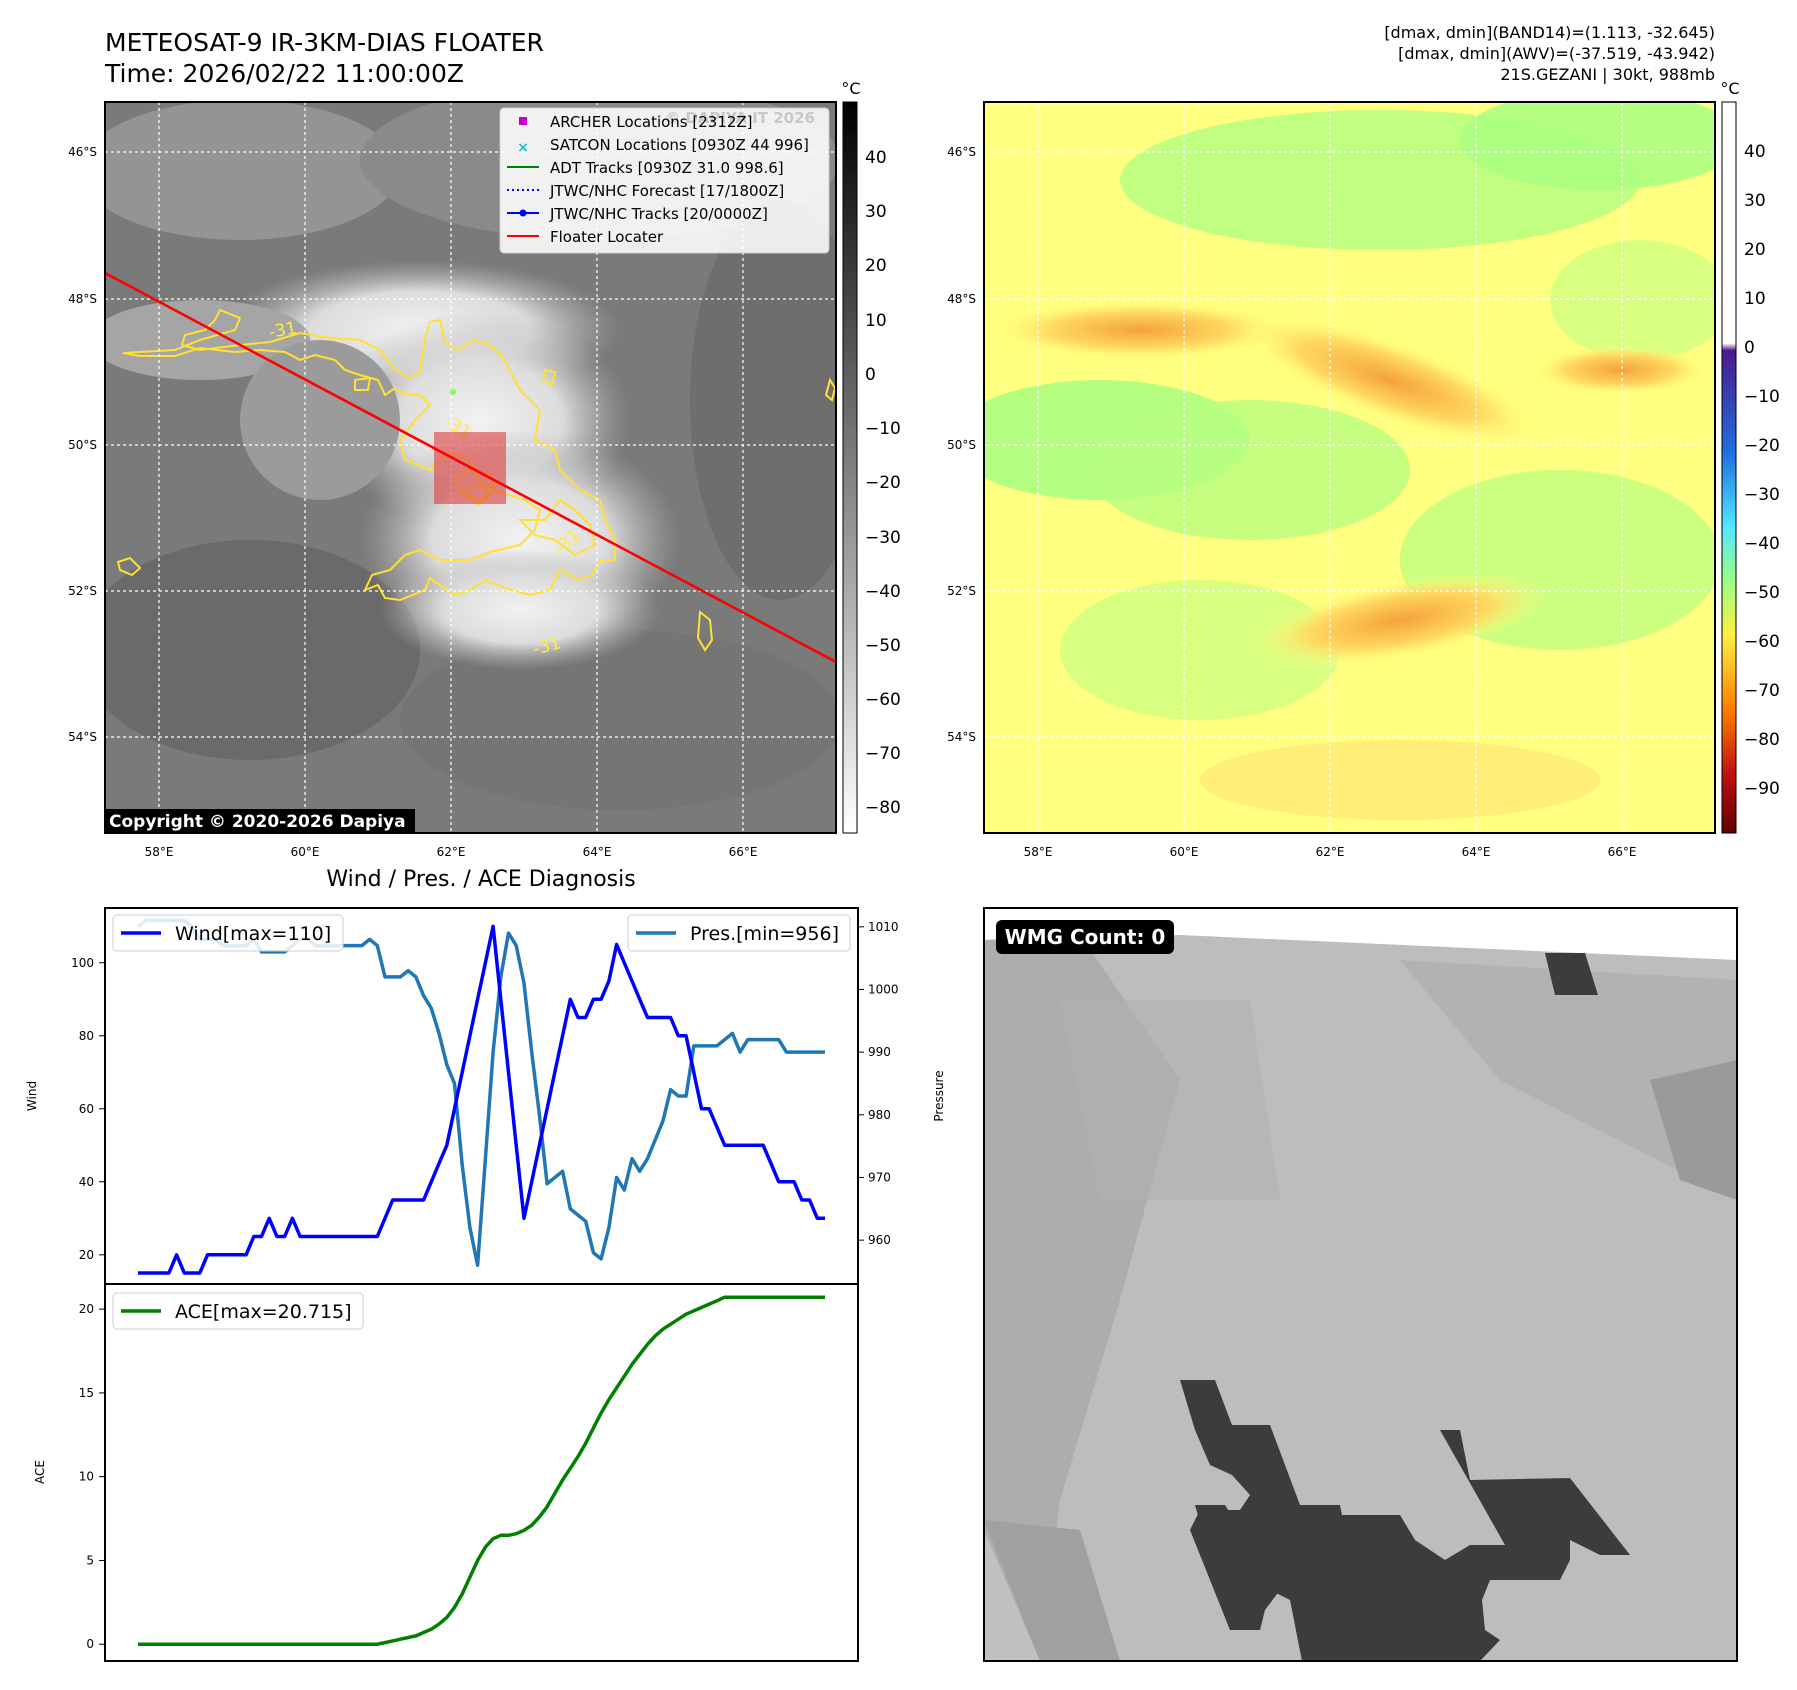 This screenshot has height=1690, width=1797. What do you see at coordinates (481, 1099) in the screenshot?
I see `wind-series-line` at bounding box center [481, 1099].